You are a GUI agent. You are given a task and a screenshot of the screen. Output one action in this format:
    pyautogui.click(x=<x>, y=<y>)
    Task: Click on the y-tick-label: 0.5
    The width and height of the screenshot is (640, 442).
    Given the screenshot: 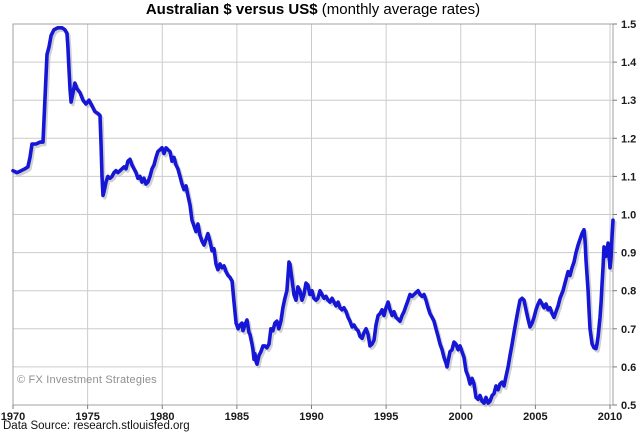 What is the action you would take?
    pyautogui.click(x=628, y=406)
    